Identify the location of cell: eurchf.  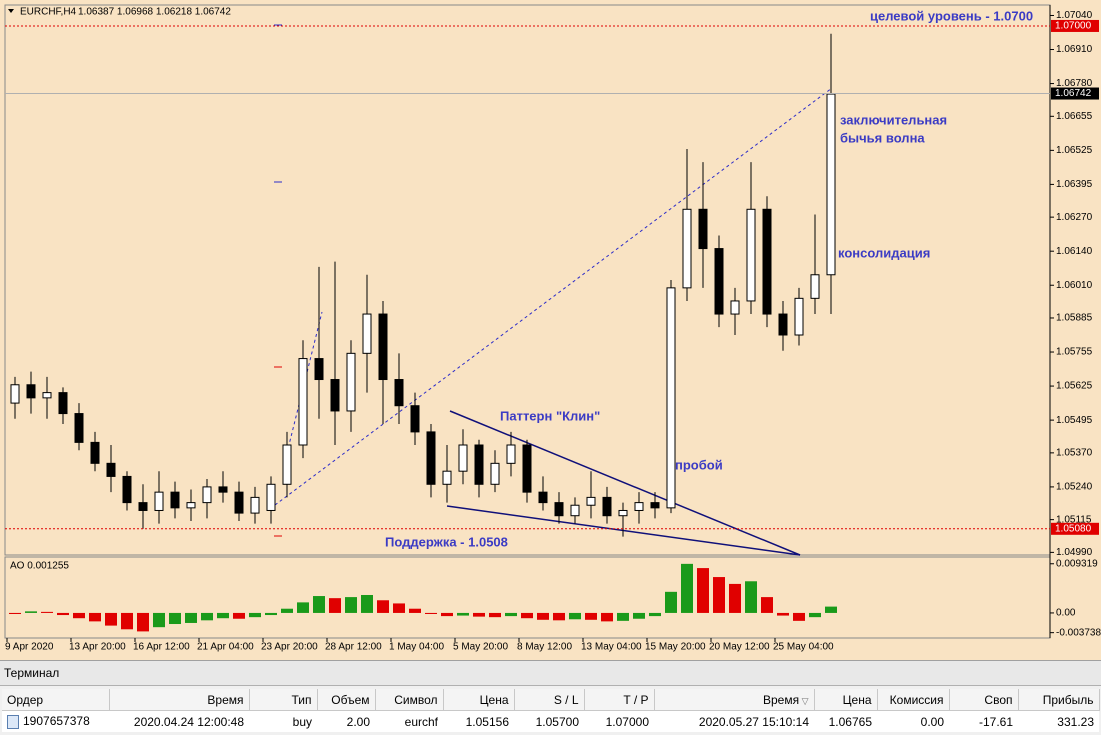
(409, 721).